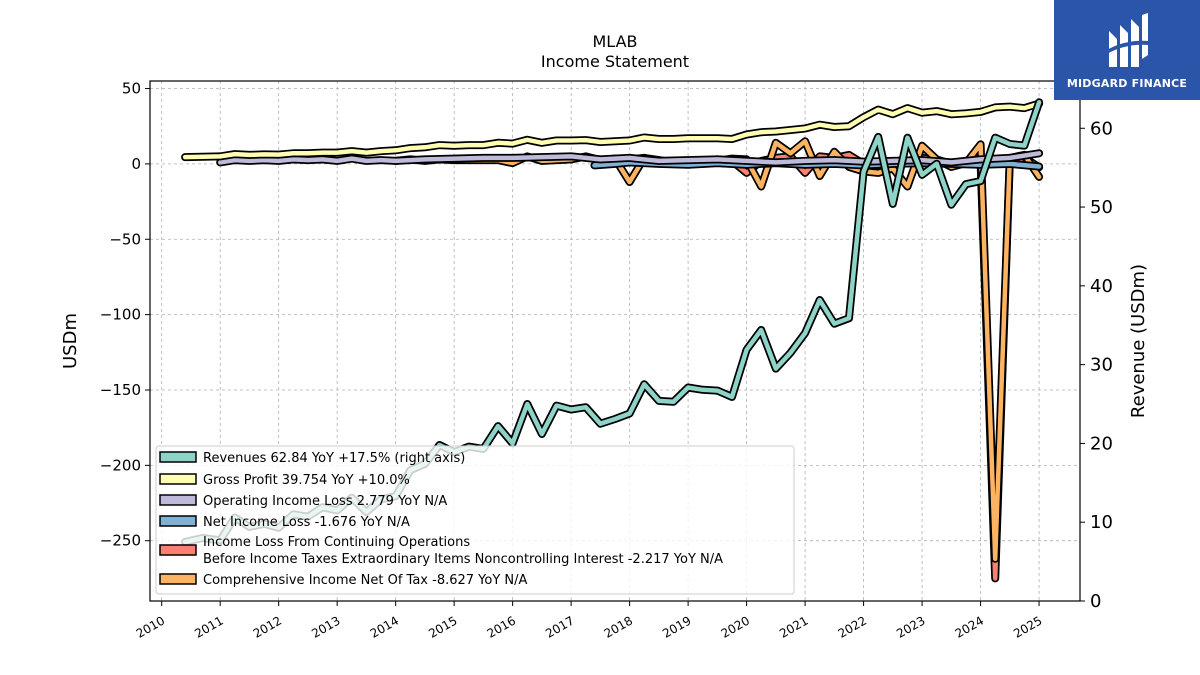 The width and height of the screenshot is (1200, 675). What do you see at coordinates (208, 626) in the screenshot?
I see `x-tick-label: 2011` at bounding box center [208, 626].